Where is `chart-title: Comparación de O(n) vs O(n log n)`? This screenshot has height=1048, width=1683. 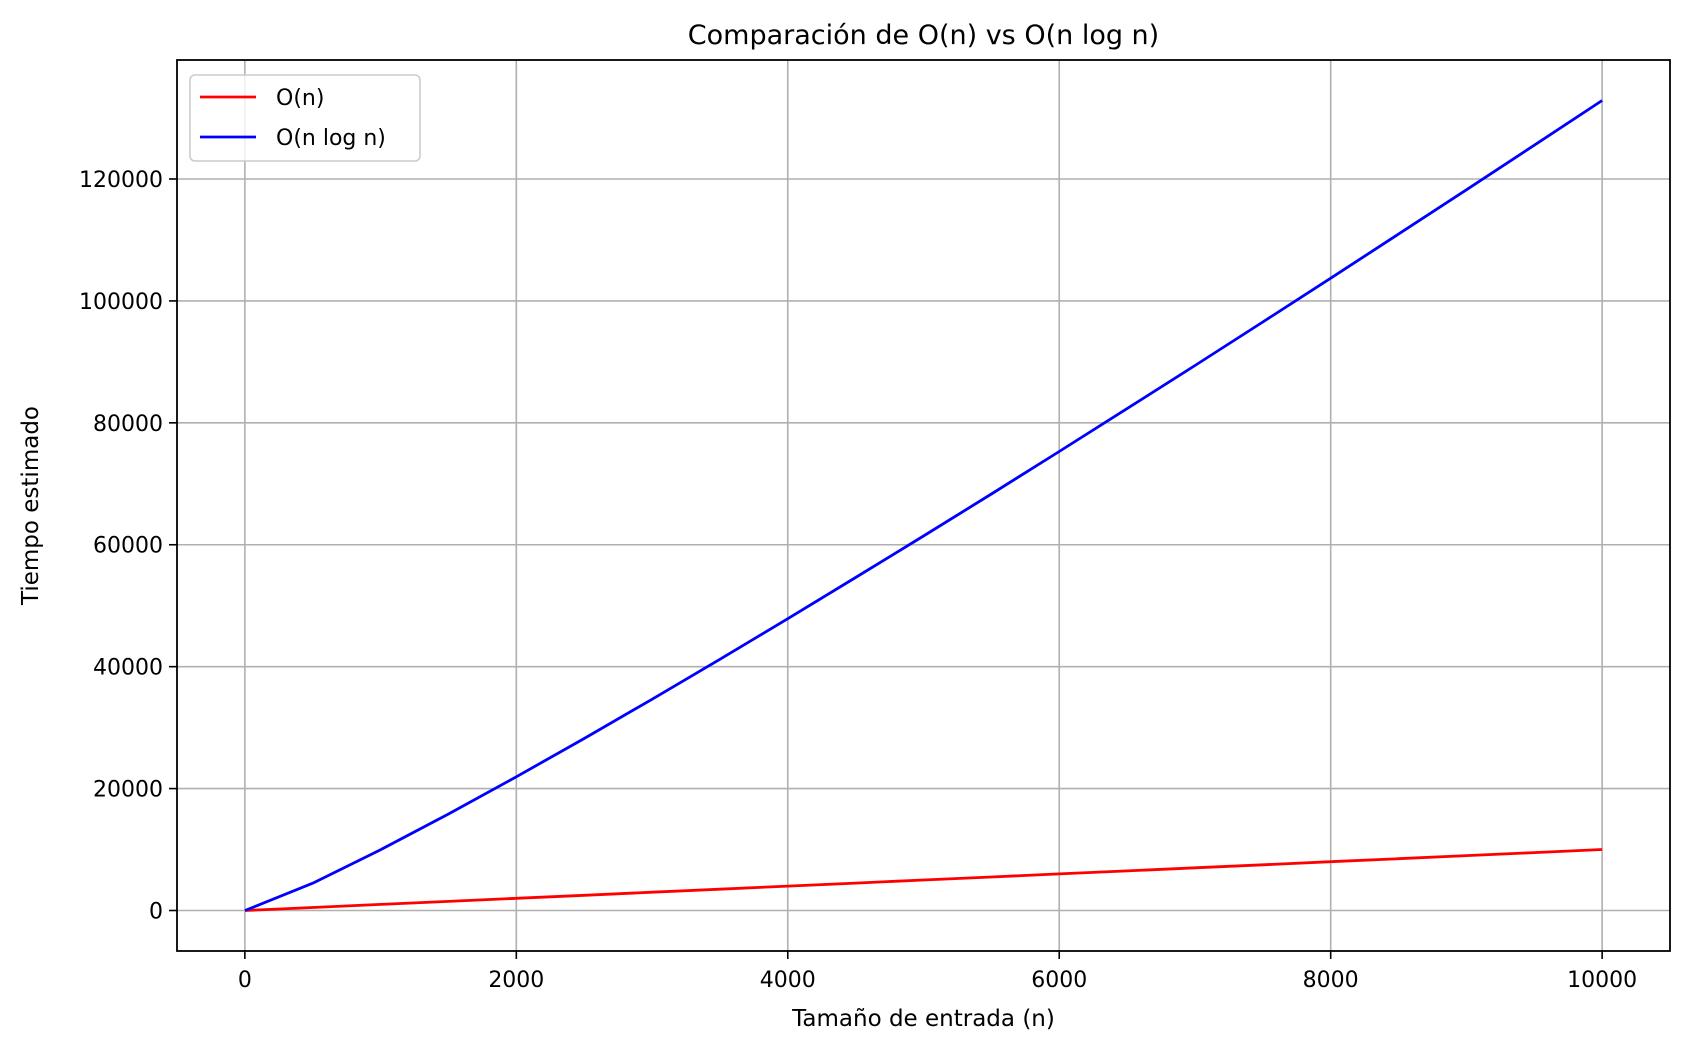
chart-title: Comparación de O(n) vs O(n log n) is located at coordinates (923, 35).